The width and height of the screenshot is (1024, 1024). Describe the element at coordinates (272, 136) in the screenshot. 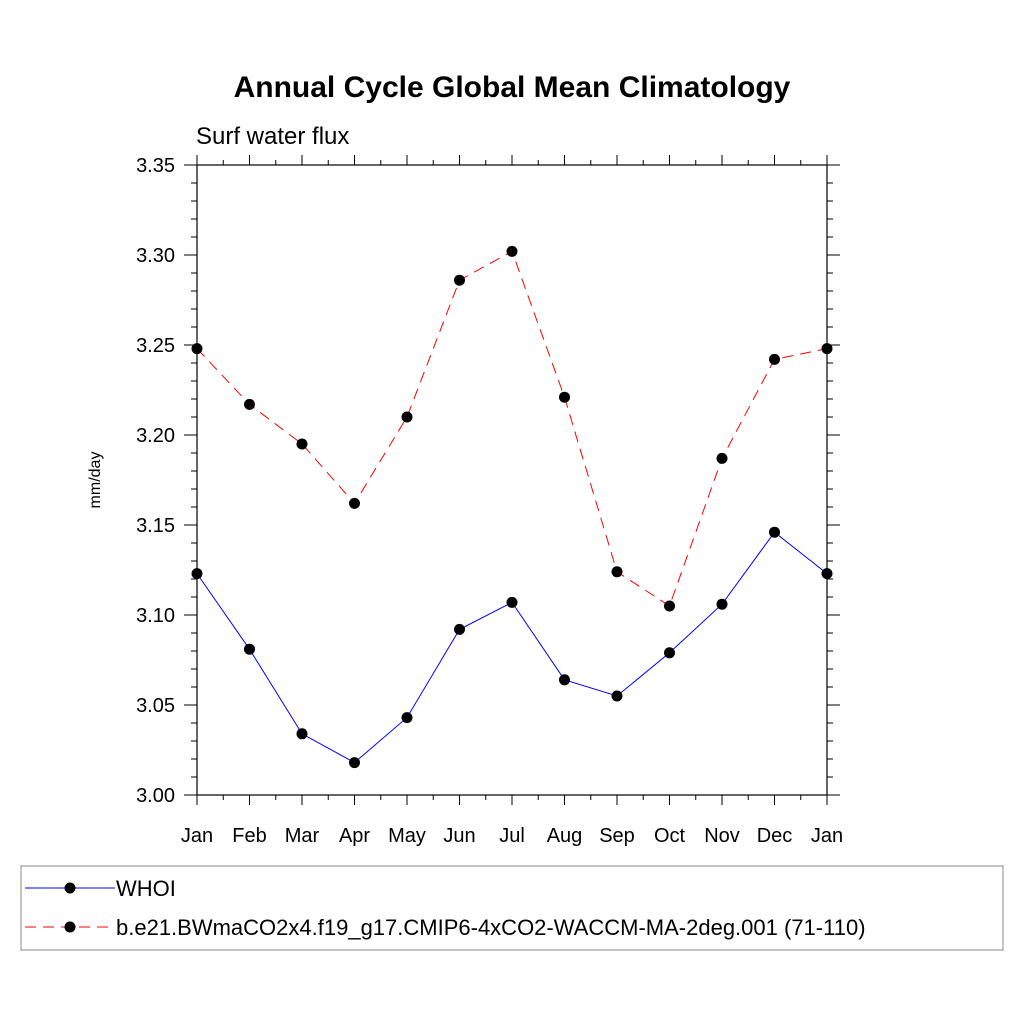

I see `chart-subtitle: Surf water flux` at that location.